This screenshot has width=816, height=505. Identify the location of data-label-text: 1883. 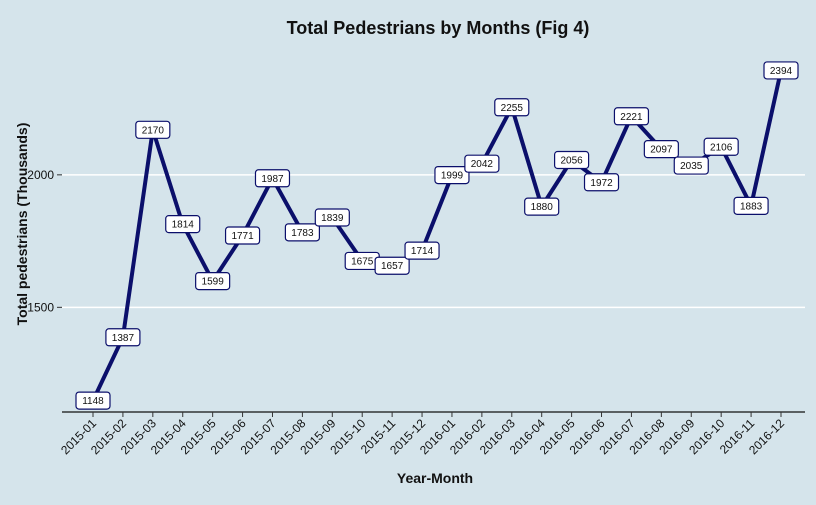
(751, 206).